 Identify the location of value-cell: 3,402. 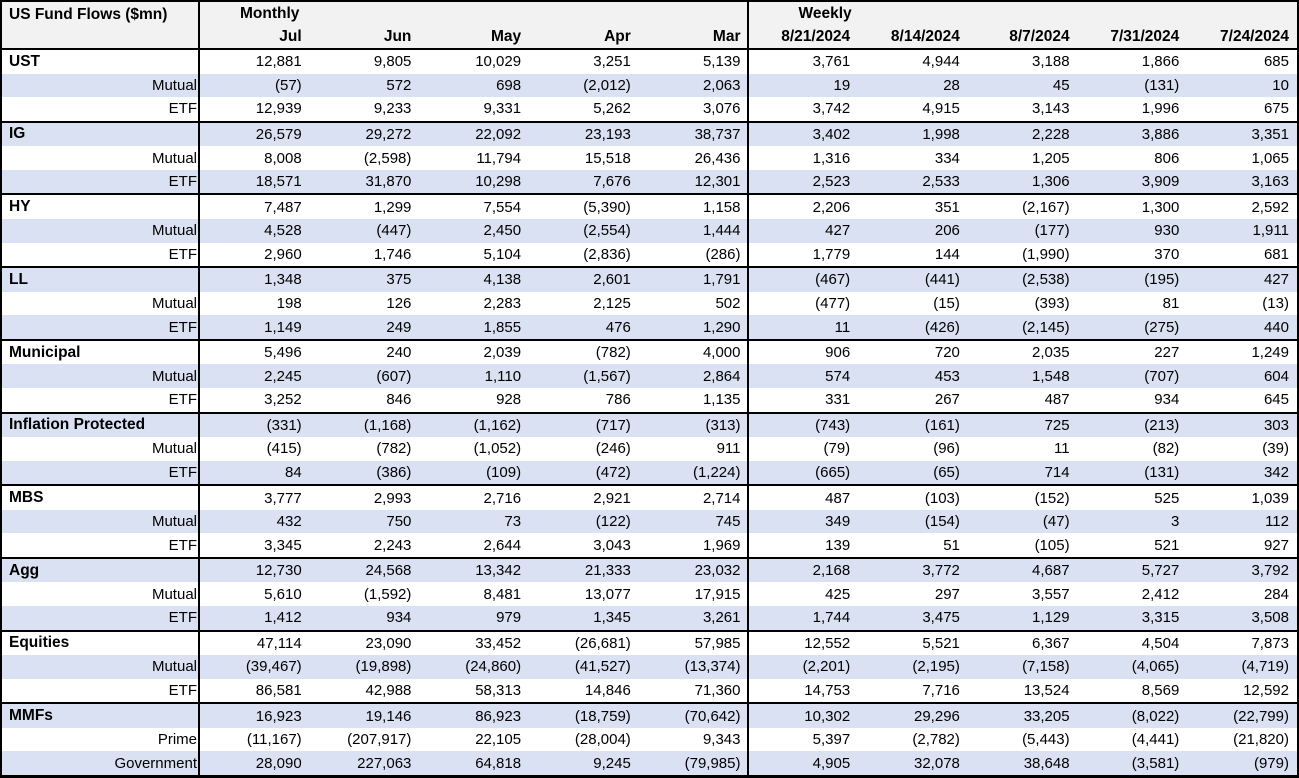
(831, 134).